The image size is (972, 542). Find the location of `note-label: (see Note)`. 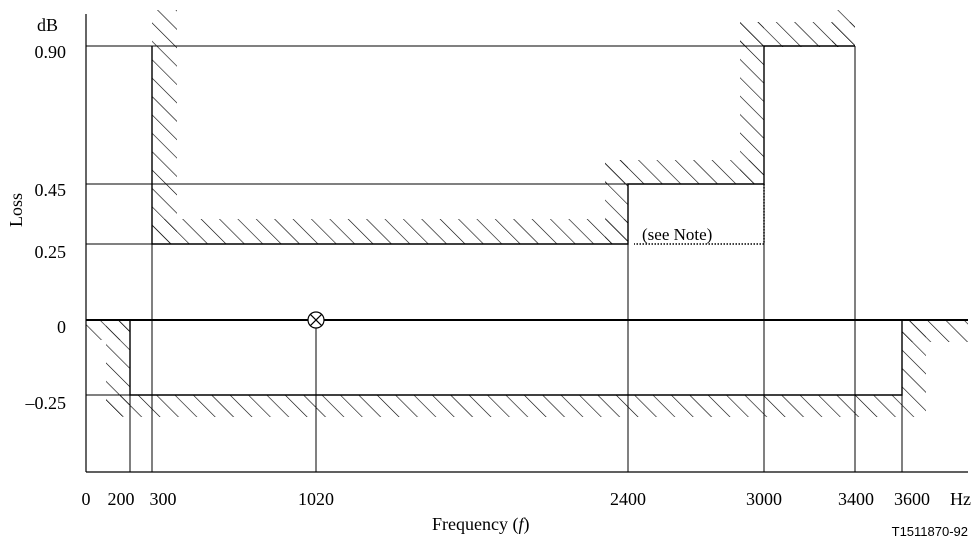

note-label: (see Note) is located at coordinates (677, 234).